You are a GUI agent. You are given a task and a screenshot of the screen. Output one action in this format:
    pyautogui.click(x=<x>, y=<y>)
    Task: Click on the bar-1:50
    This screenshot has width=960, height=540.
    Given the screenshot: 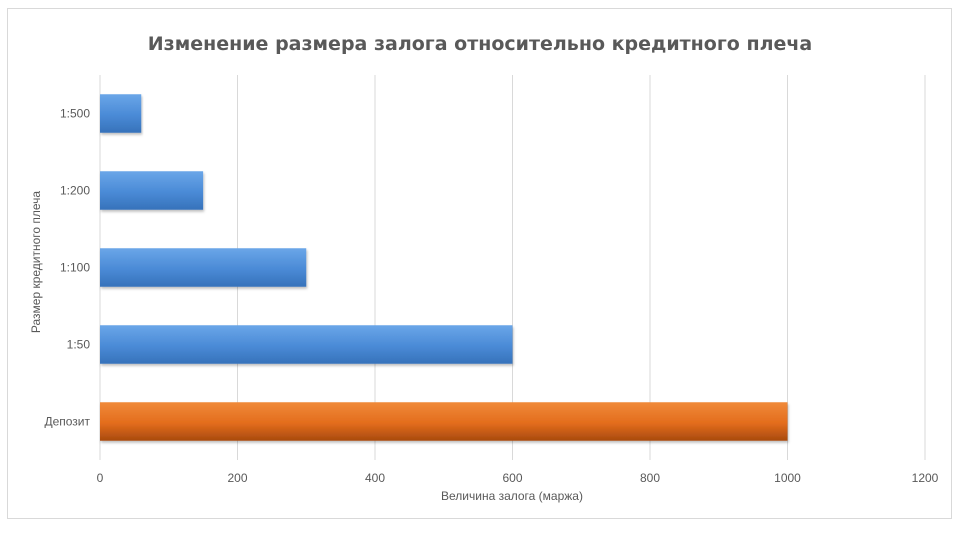 What is the action you would take?
    pyautogui.click(x=306, y=344)
    